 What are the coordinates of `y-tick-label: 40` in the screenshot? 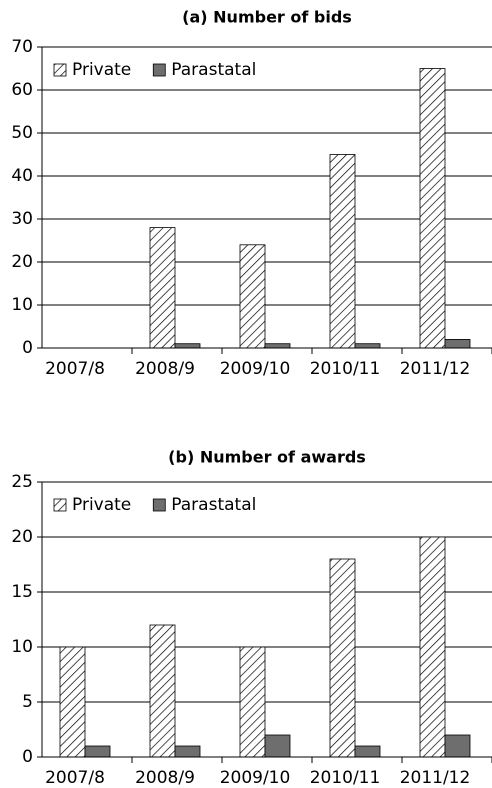 It's located at (22, 176).